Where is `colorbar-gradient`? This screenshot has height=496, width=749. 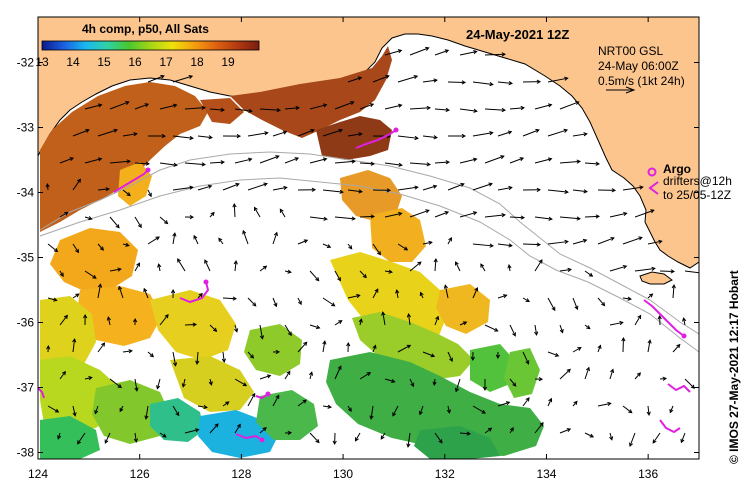 colorbar-gradient is located at coordinates (150, 45).